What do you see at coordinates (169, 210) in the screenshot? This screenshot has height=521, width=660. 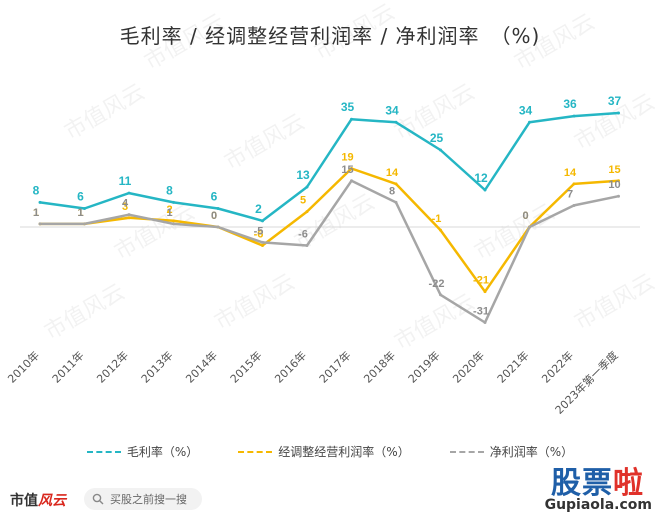 I see `data-label-adjusted-3: 2` at bounding box center [169, 210].